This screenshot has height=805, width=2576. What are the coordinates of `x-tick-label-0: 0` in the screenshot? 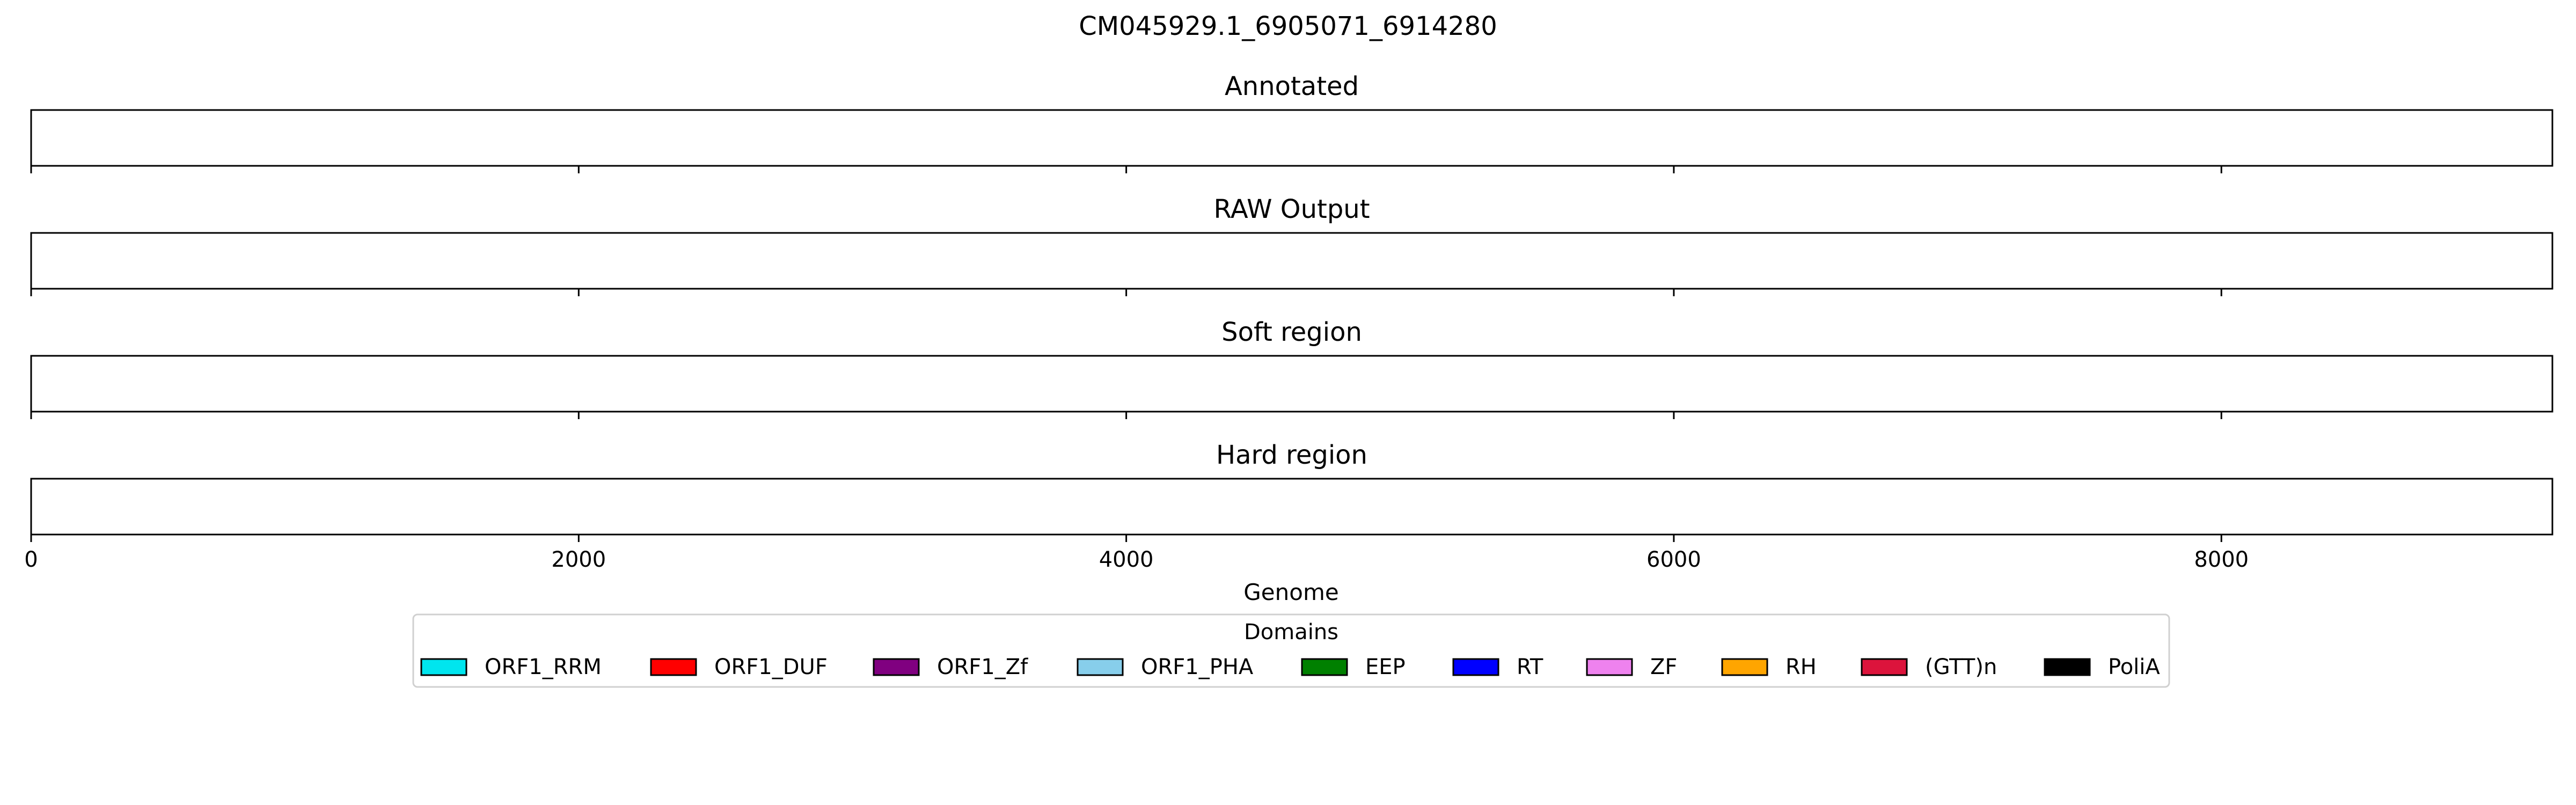 It's located at (31, 559).